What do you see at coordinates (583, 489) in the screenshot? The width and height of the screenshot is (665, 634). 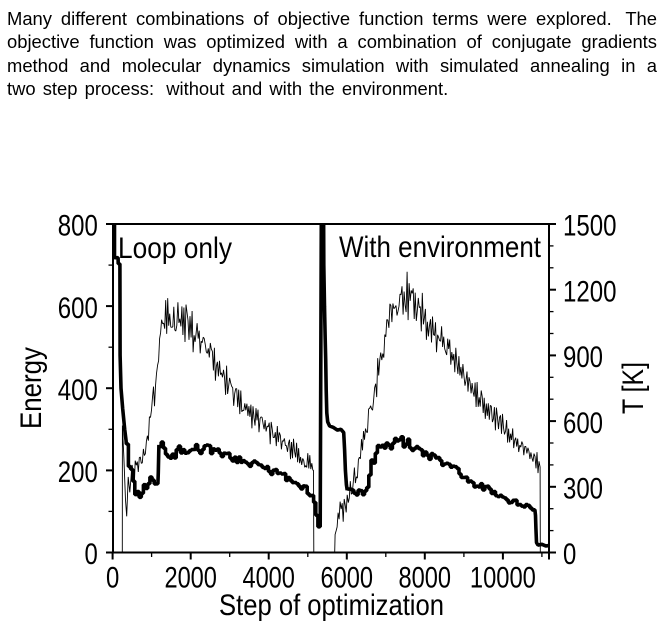 I see `svg-text: 300` at bounding box center [583, 489].